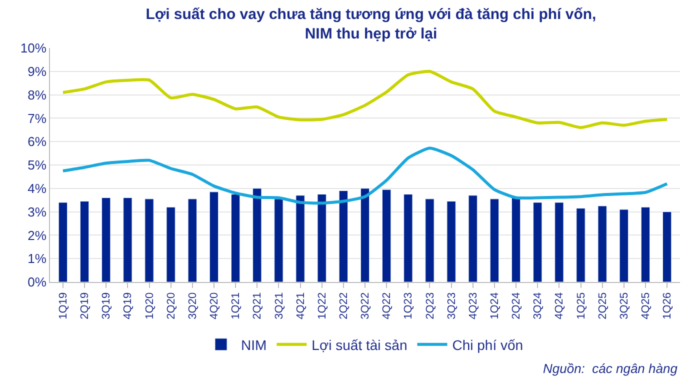 The width and height of the screenshot is (700, 382). I want to click on x-tick-label: 1Q25, so click(581, 306).